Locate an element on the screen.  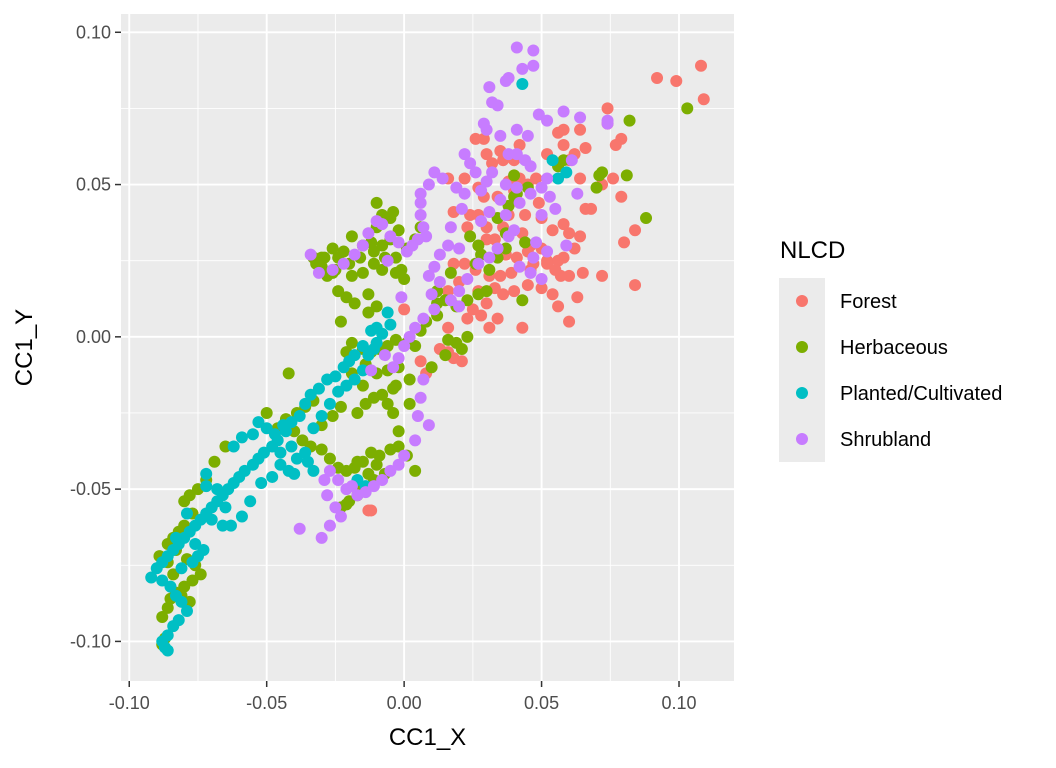
legend-label-shrubland: Shrubland is located at coordinates (885, 440).